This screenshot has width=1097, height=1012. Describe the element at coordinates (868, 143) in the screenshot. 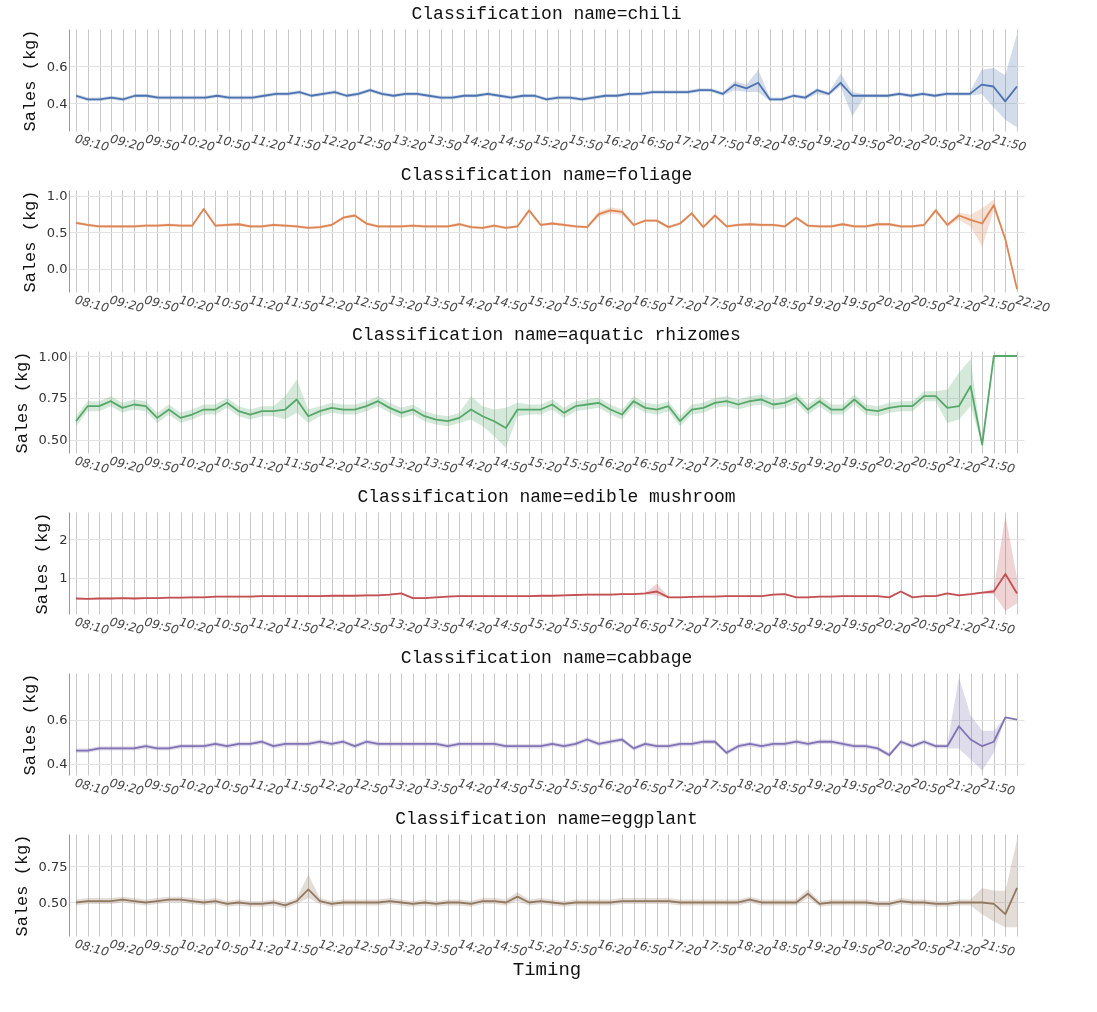

I see `category-label: 19:50` at that location.